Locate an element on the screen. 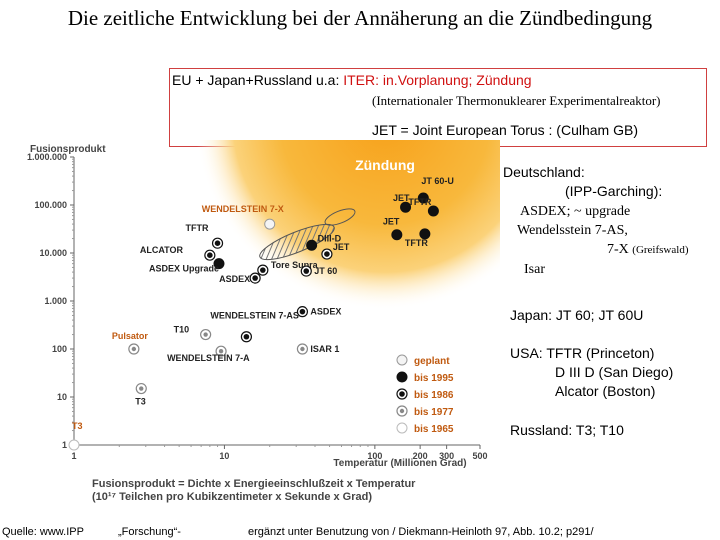 The height and width of the screenshot is (540, 720). japan-text: Japan: JT 60; JT 60U is located at coordinates (577, 315).